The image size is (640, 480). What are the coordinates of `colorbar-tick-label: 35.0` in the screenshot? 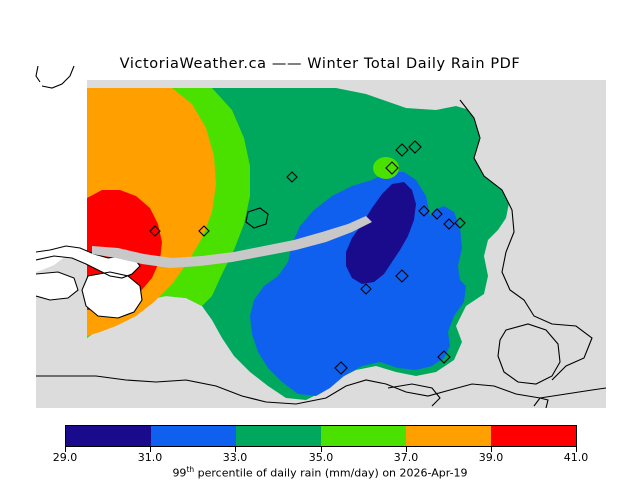 It's located at (321, 457).